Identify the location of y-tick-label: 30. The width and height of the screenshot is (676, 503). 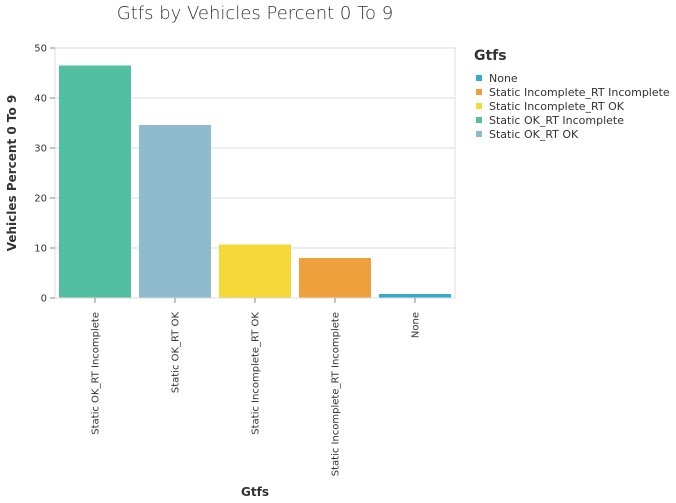
(40, 149).